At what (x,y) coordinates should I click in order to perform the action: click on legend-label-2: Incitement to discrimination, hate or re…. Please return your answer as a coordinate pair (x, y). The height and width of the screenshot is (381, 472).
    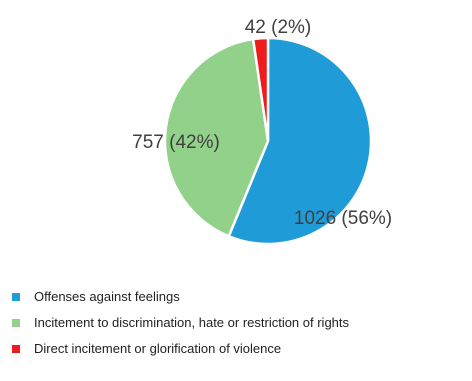
    Looking at the image, I should click on (192, 322).